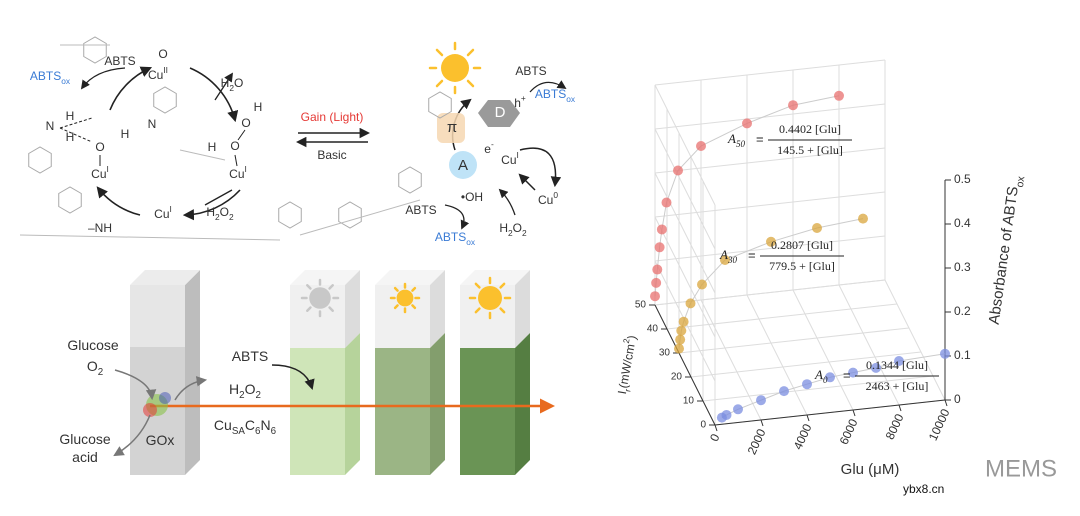 The image size is (1080, 516). I want to click on device-label: CuSAC6N6, so click(245, 427).